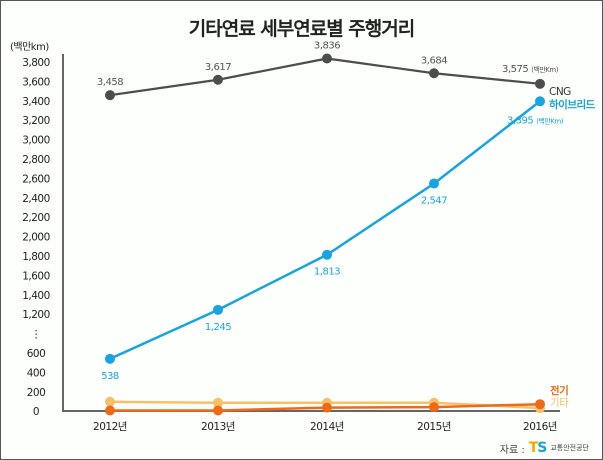  What do you see at coordinates (110, 376) in the screenshot?
I see `data-label-hybrid: 538` at bounding box center [110, 376].